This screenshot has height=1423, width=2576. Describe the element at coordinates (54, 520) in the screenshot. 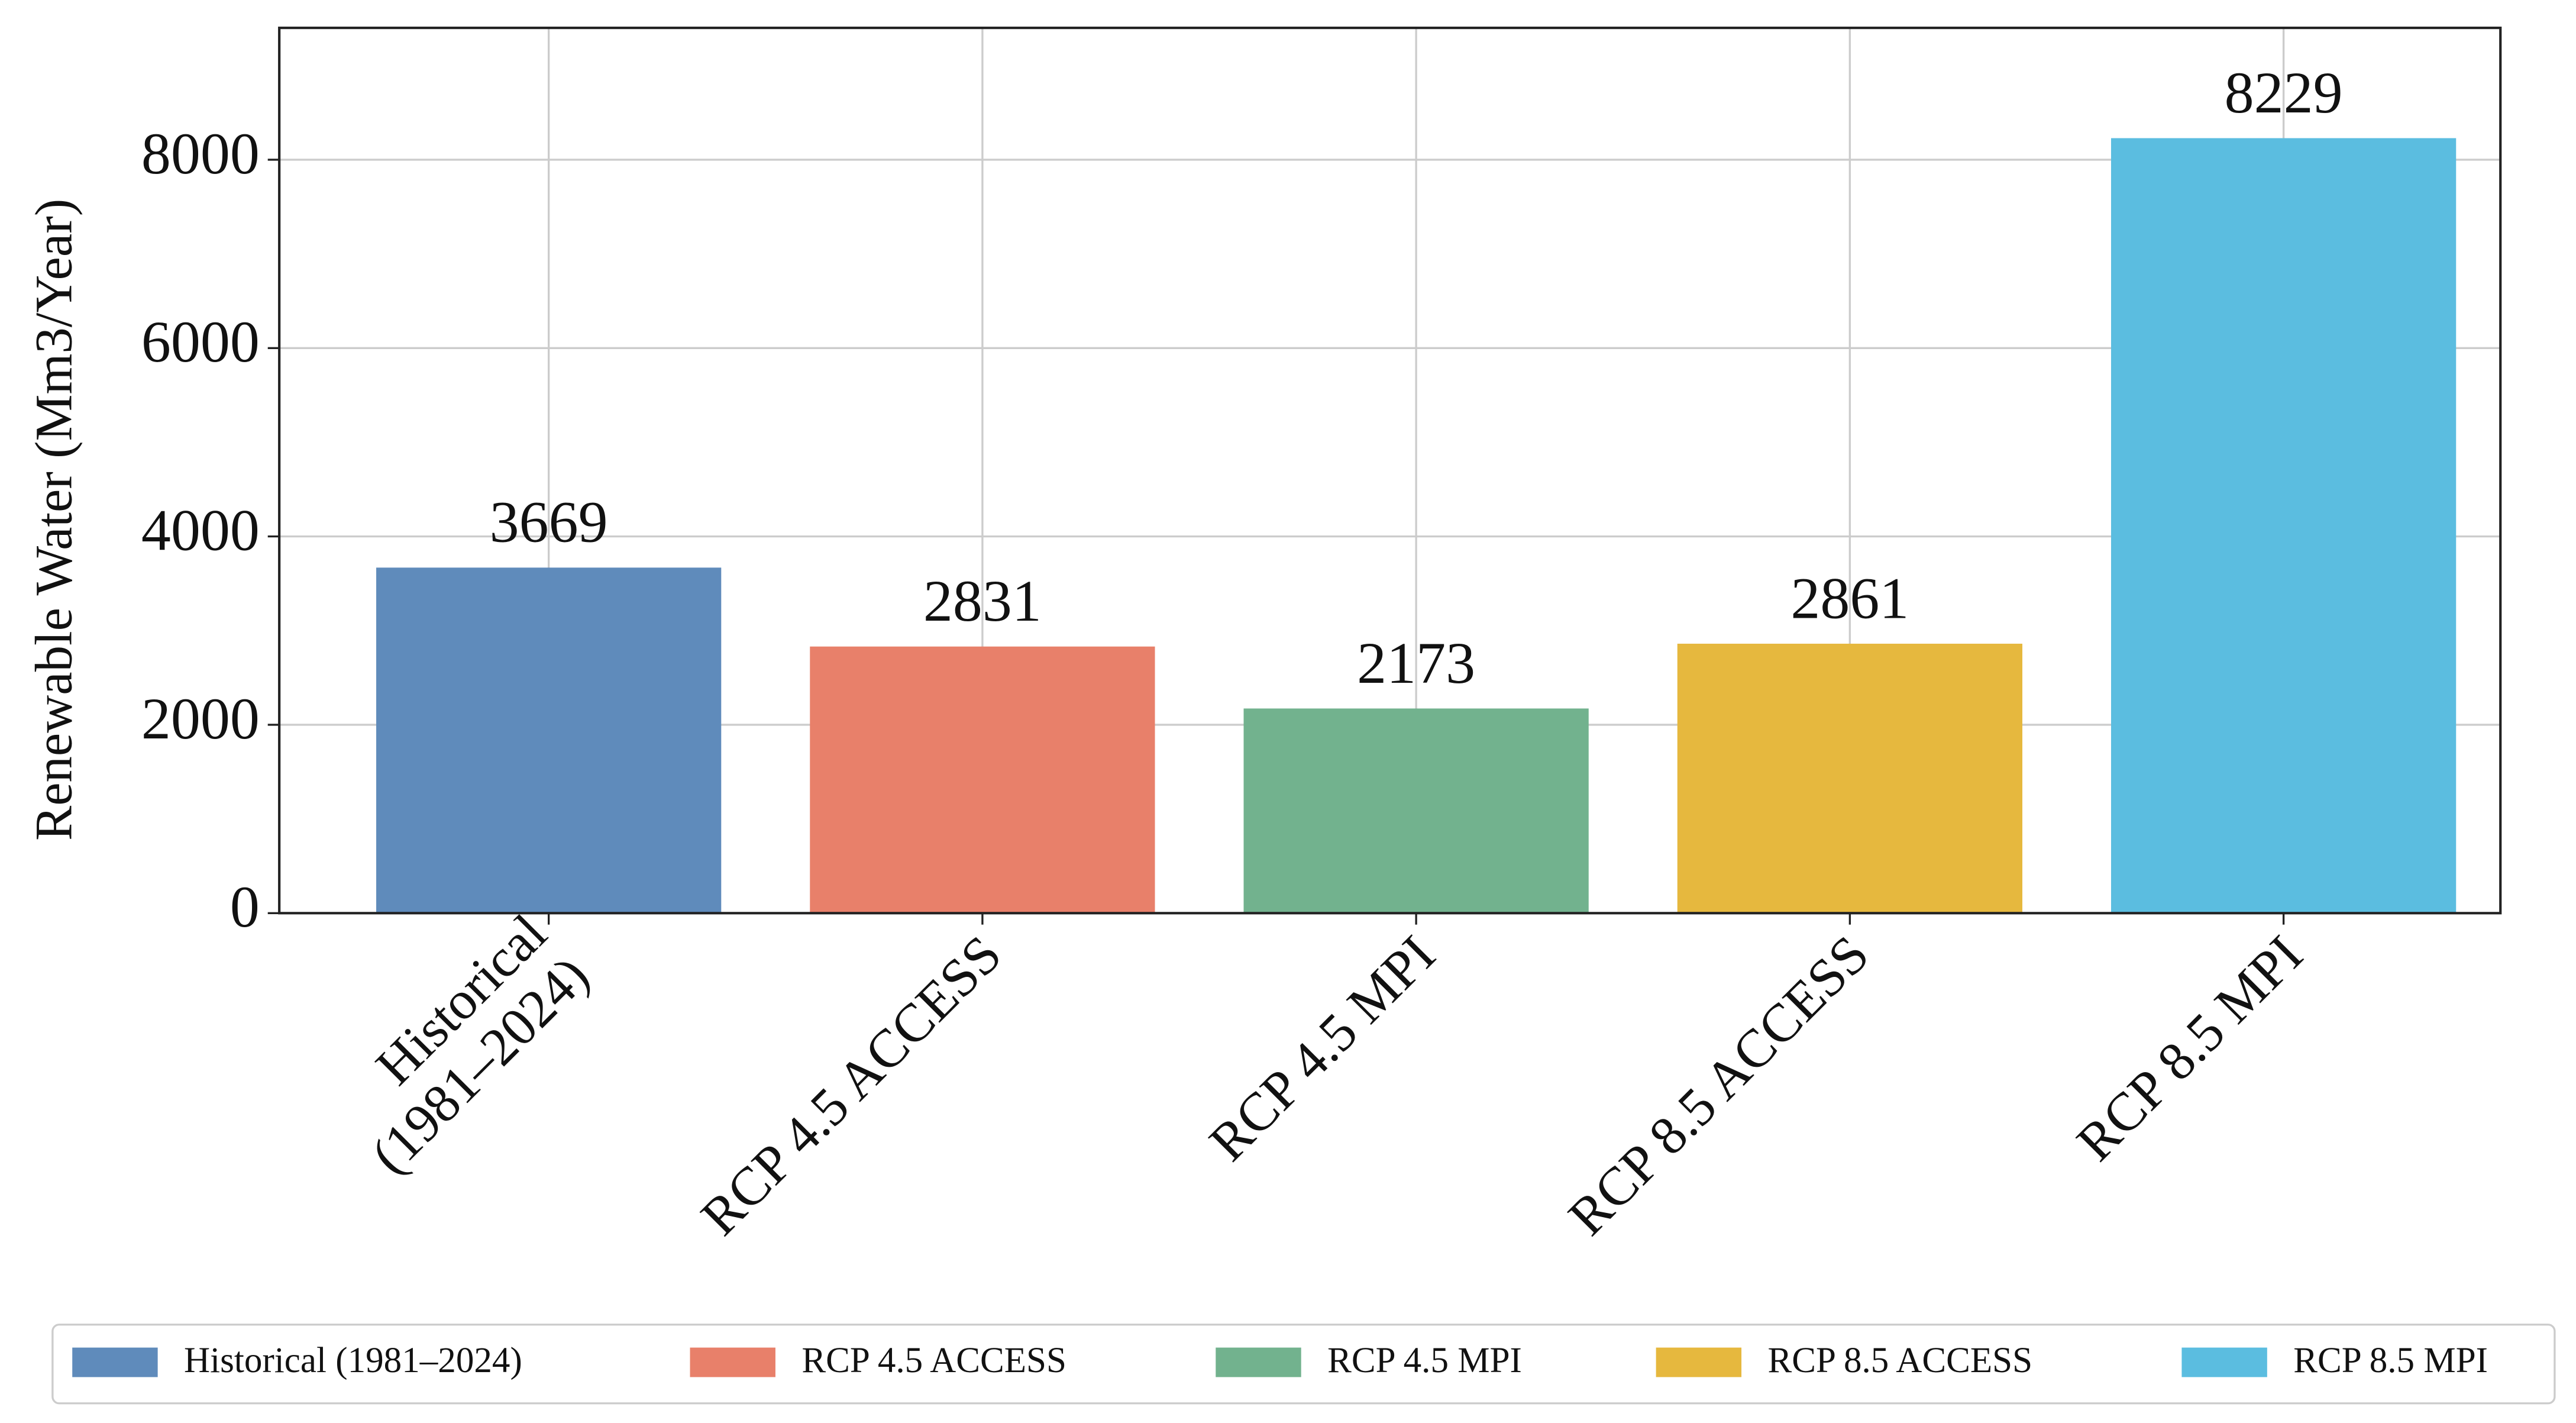

I see `y-axis-label: Renewable Water (Mm3/Year)` at that location.